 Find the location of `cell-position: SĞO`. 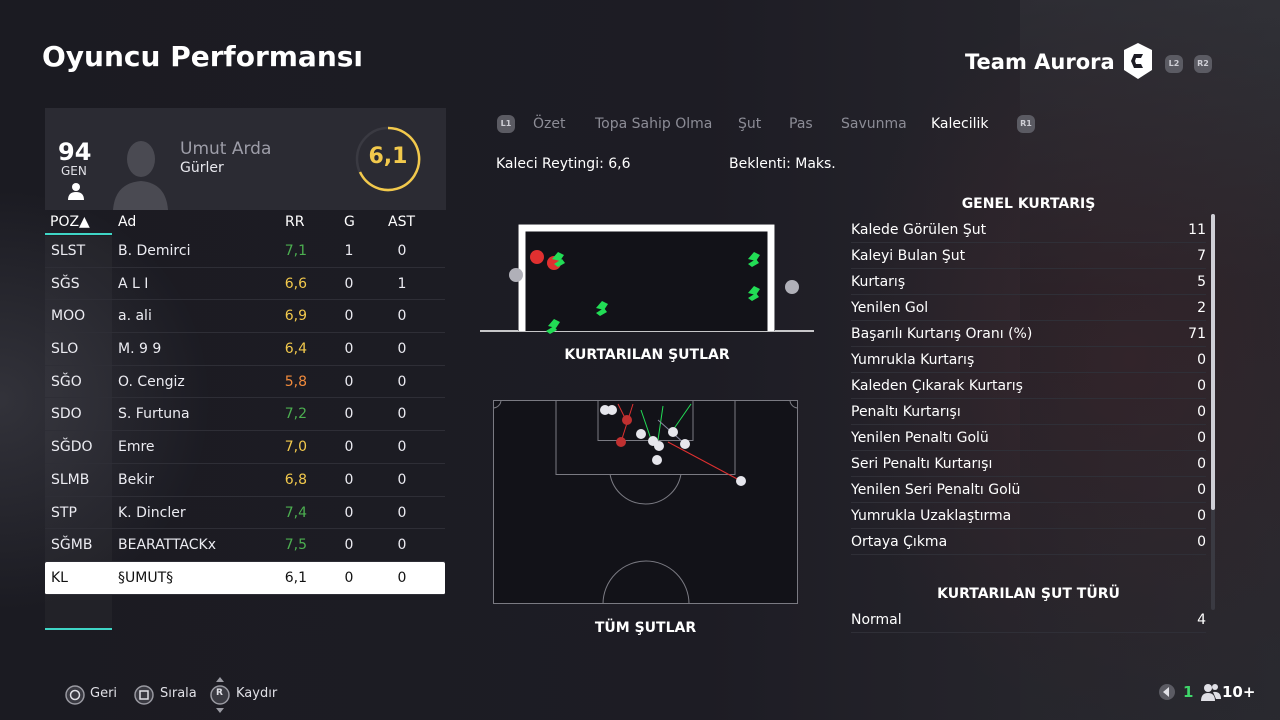

cell-position: SĞO is located at coordinates (66, 381).